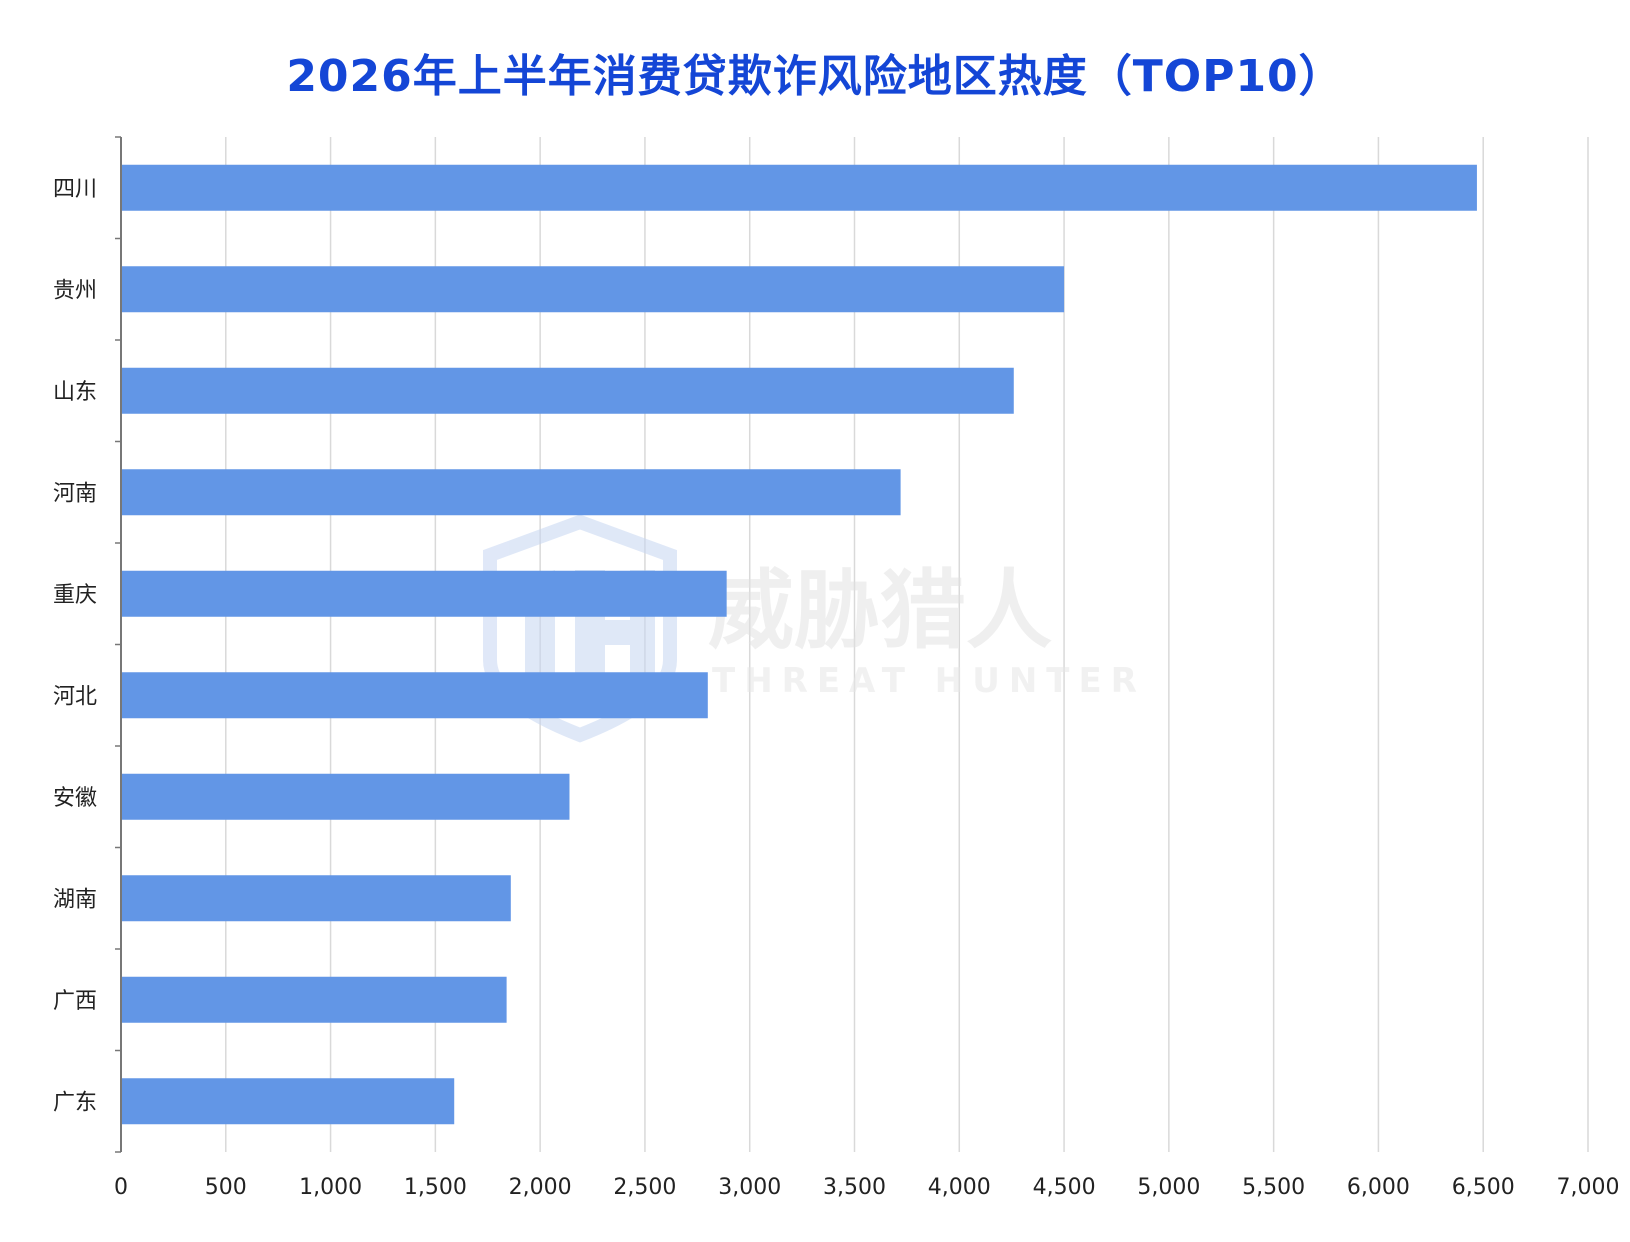 This screenshot has height=1242, width=1630. What do you see at coordinates (1064, 1187) in the screenshot?
I see `x-tick-label: 4,500` at bounding box center [1064, 1187].